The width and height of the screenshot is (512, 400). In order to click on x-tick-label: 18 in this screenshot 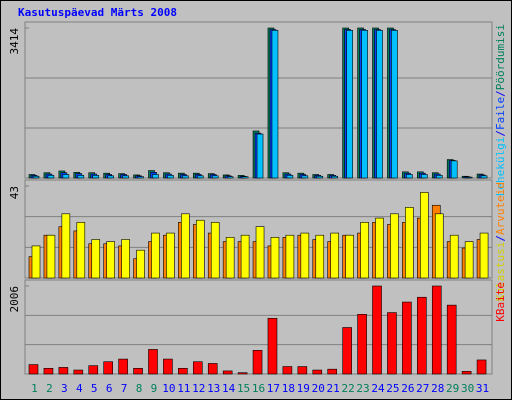, I will do `click(288, 388)`.